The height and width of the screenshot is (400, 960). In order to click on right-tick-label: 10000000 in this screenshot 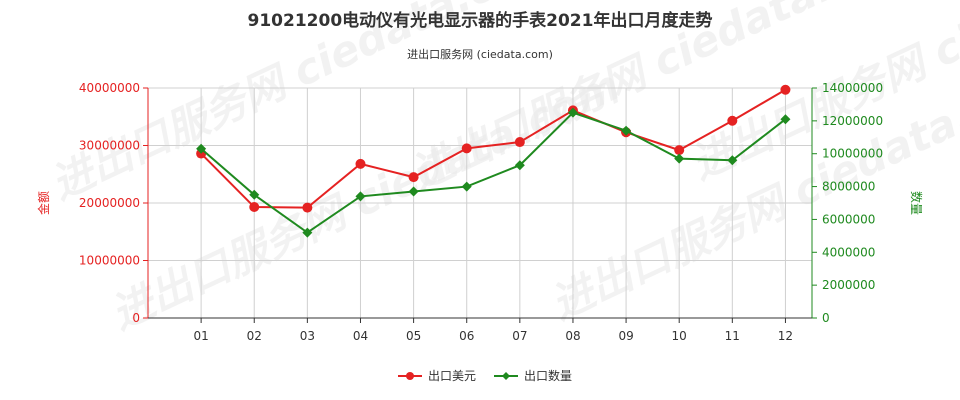, I will do `click(852, 154)`.